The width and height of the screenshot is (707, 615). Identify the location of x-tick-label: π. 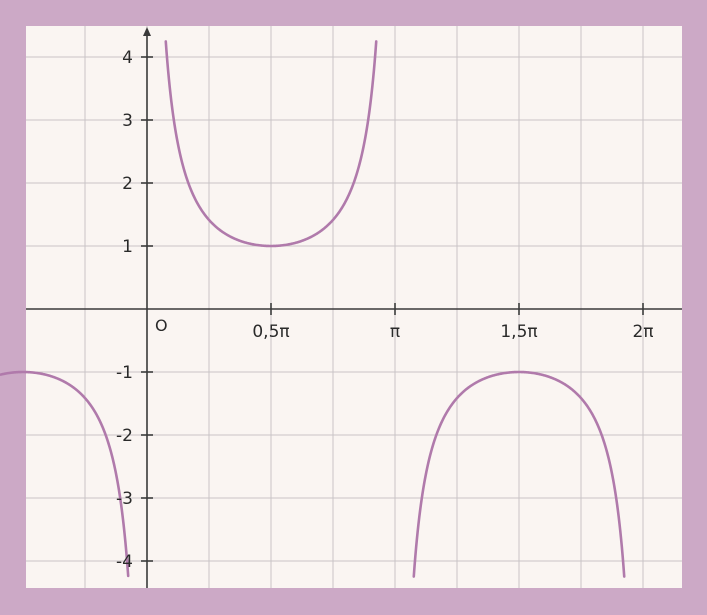
(395, 332).